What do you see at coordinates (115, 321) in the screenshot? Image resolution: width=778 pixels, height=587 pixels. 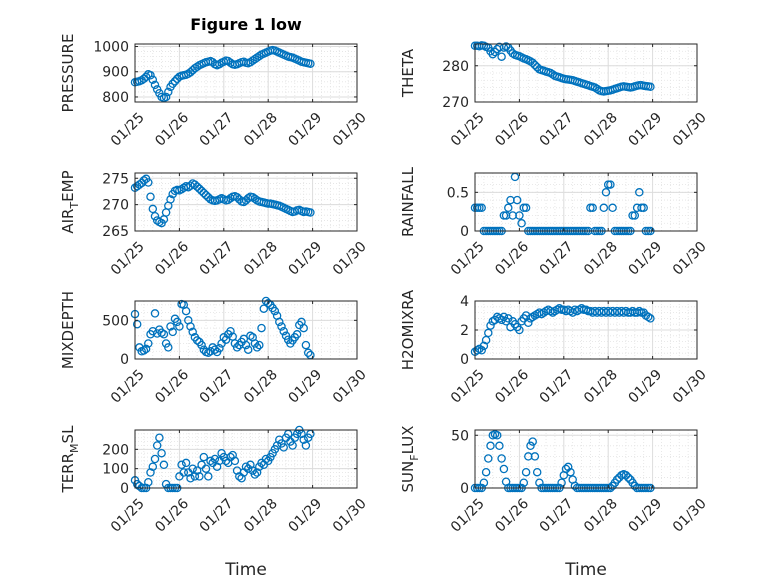 I see `y-tick-label: 500` at bounding box center [115, 321].